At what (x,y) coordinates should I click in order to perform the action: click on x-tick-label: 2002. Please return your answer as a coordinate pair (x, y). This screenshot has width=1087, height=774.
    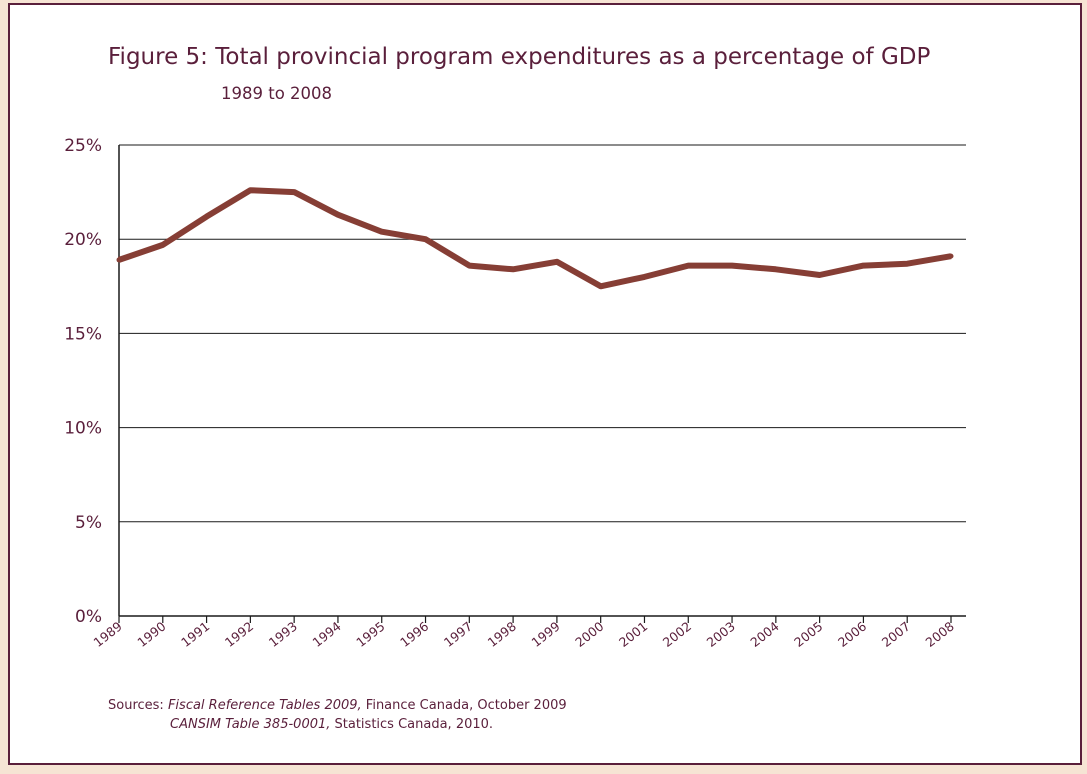
    Looking at the image, I should click on (677, 634).